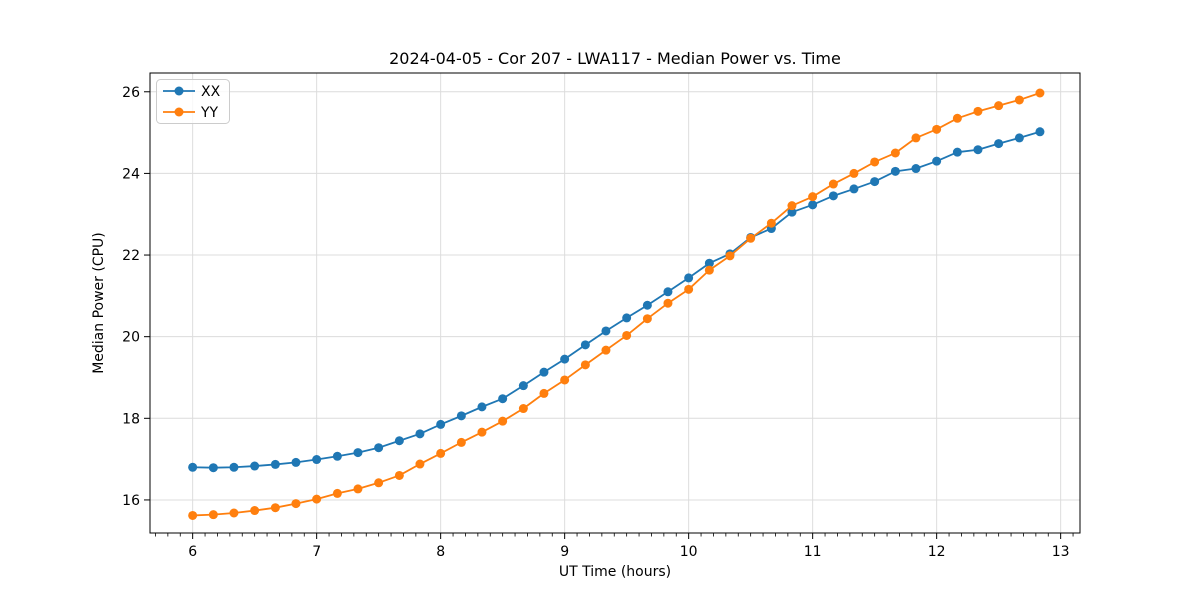 The height and width of the screenshot is (604, 1200). Describe the element at coordinates (615, 572) in the screenshot. I see `x-axis-label: UT Time (hours)` at that location.